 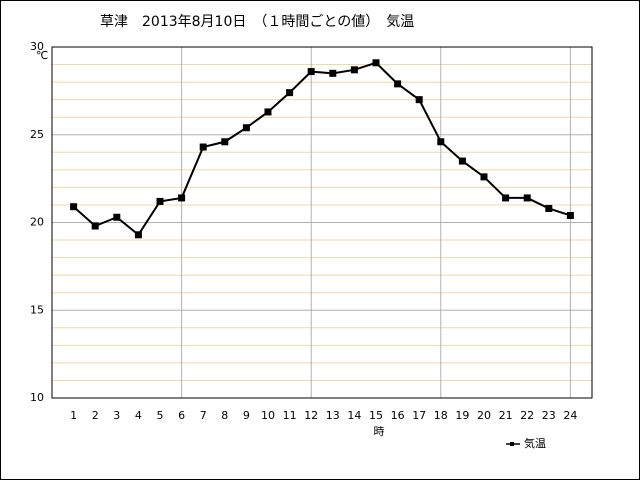 I want to click on x-tick-label: 7, so click(x=203, y=415).